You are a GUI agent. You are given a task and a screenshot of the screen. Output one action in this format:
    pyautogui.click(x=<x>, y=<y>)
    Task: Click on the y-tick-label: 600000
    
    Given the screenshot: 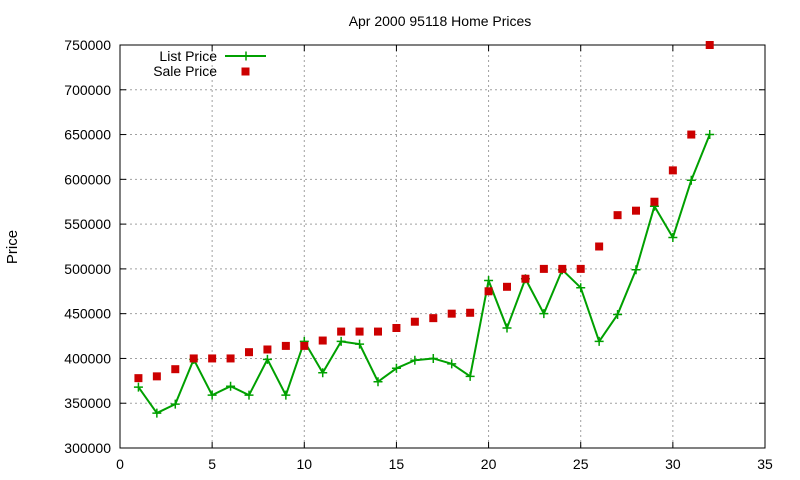 What is the action you would take?
    pyautogui.click(x=87, y=179)
    